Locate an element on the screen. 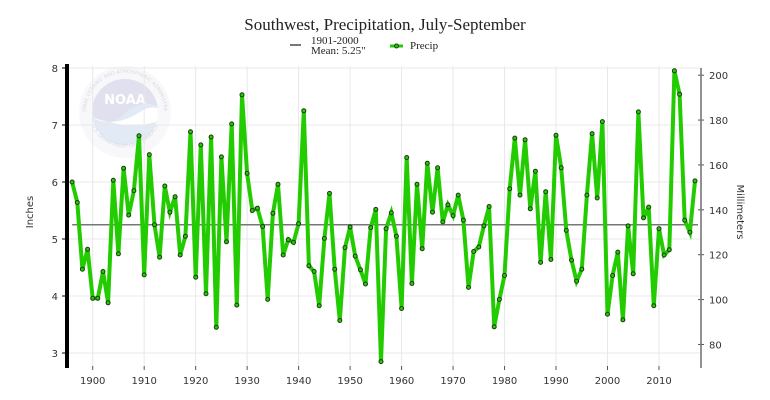 The height and width of the screenshot is (400, 770). data-point-1935 is located at coordinates (273, 213).